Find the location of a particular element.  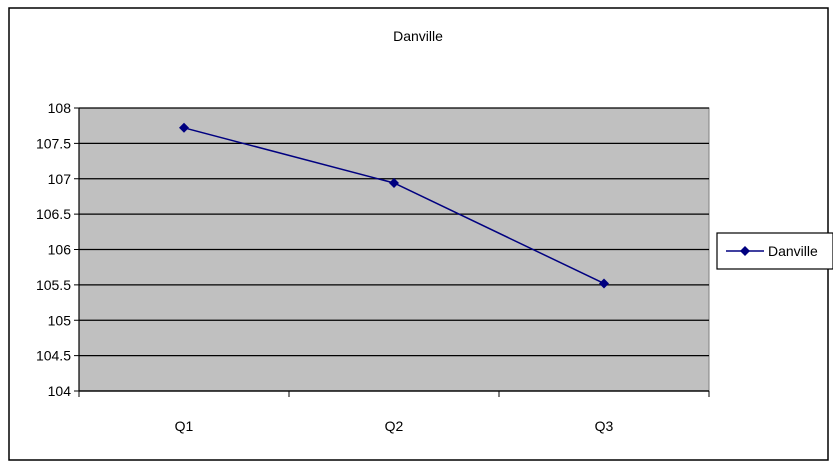

y-tick-label: 104.5 is located at coordinates (53, 356).